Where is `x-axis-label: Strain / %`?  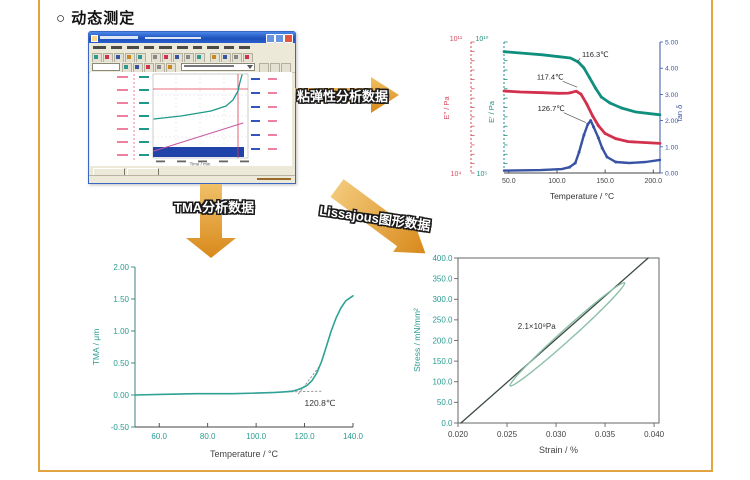 x-axis-label: Strain / % is located at coordinates (558, 450).